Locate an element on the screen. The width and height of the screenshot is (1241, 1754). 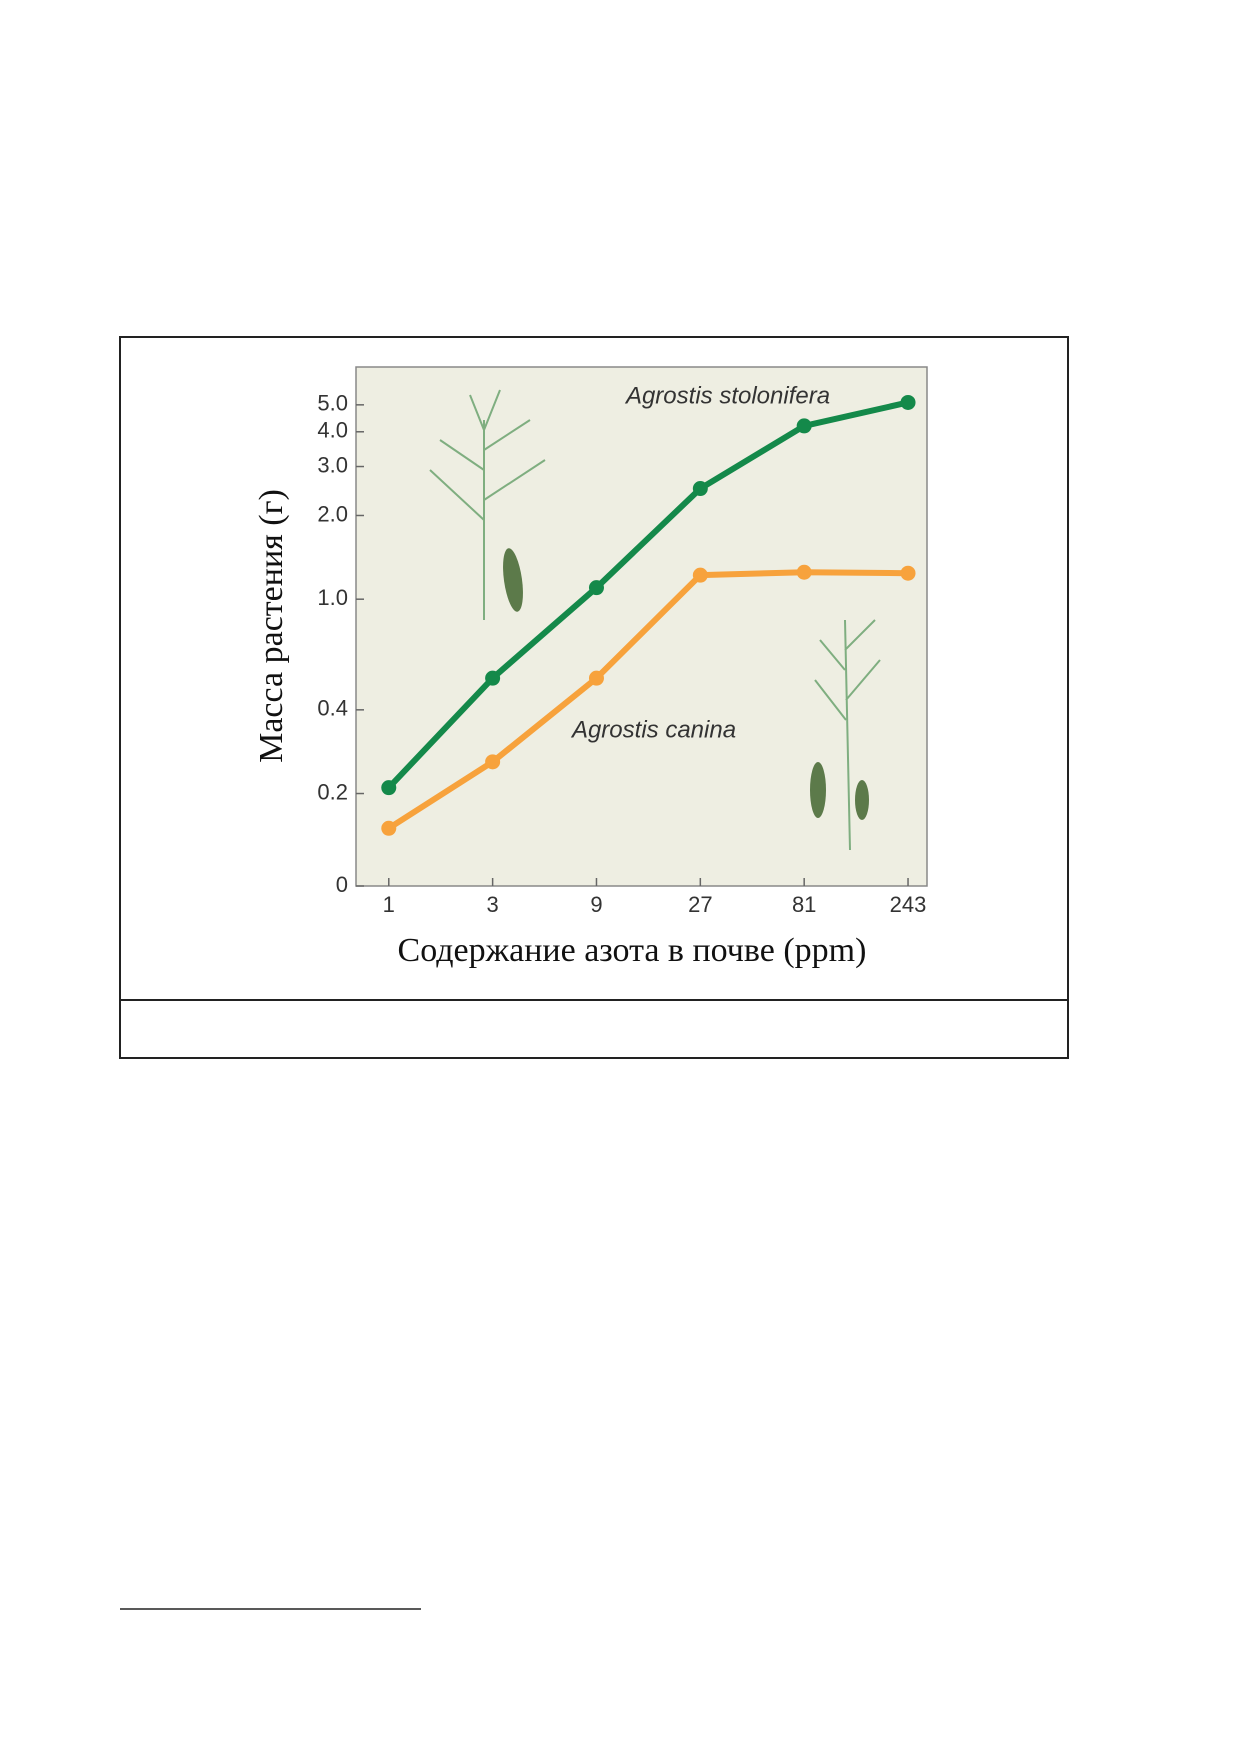
y-tick-label: 2.0 is located at coordinates (332, 513).